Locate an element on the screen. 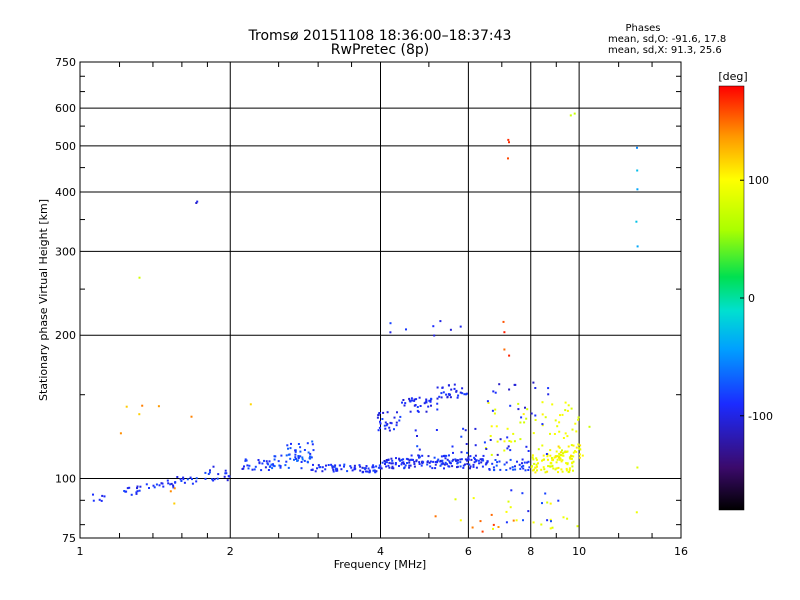 This screenshot has width=800, height=600. x-axis-label: Frequency [MHz] is located at coordinates (380, 564).